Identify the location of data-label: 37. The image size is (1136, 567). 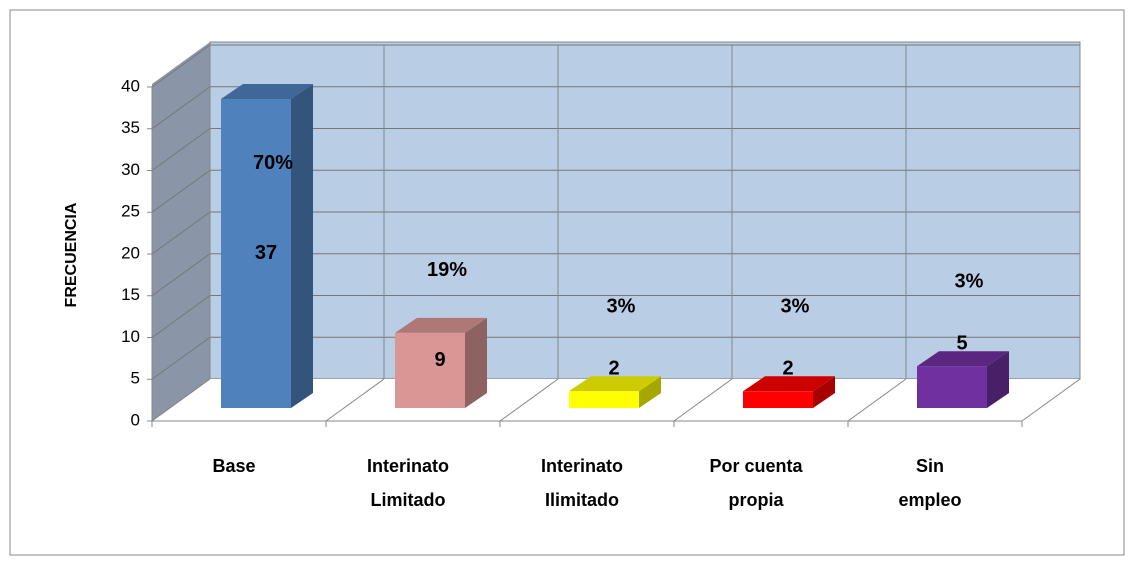
(266, 253).